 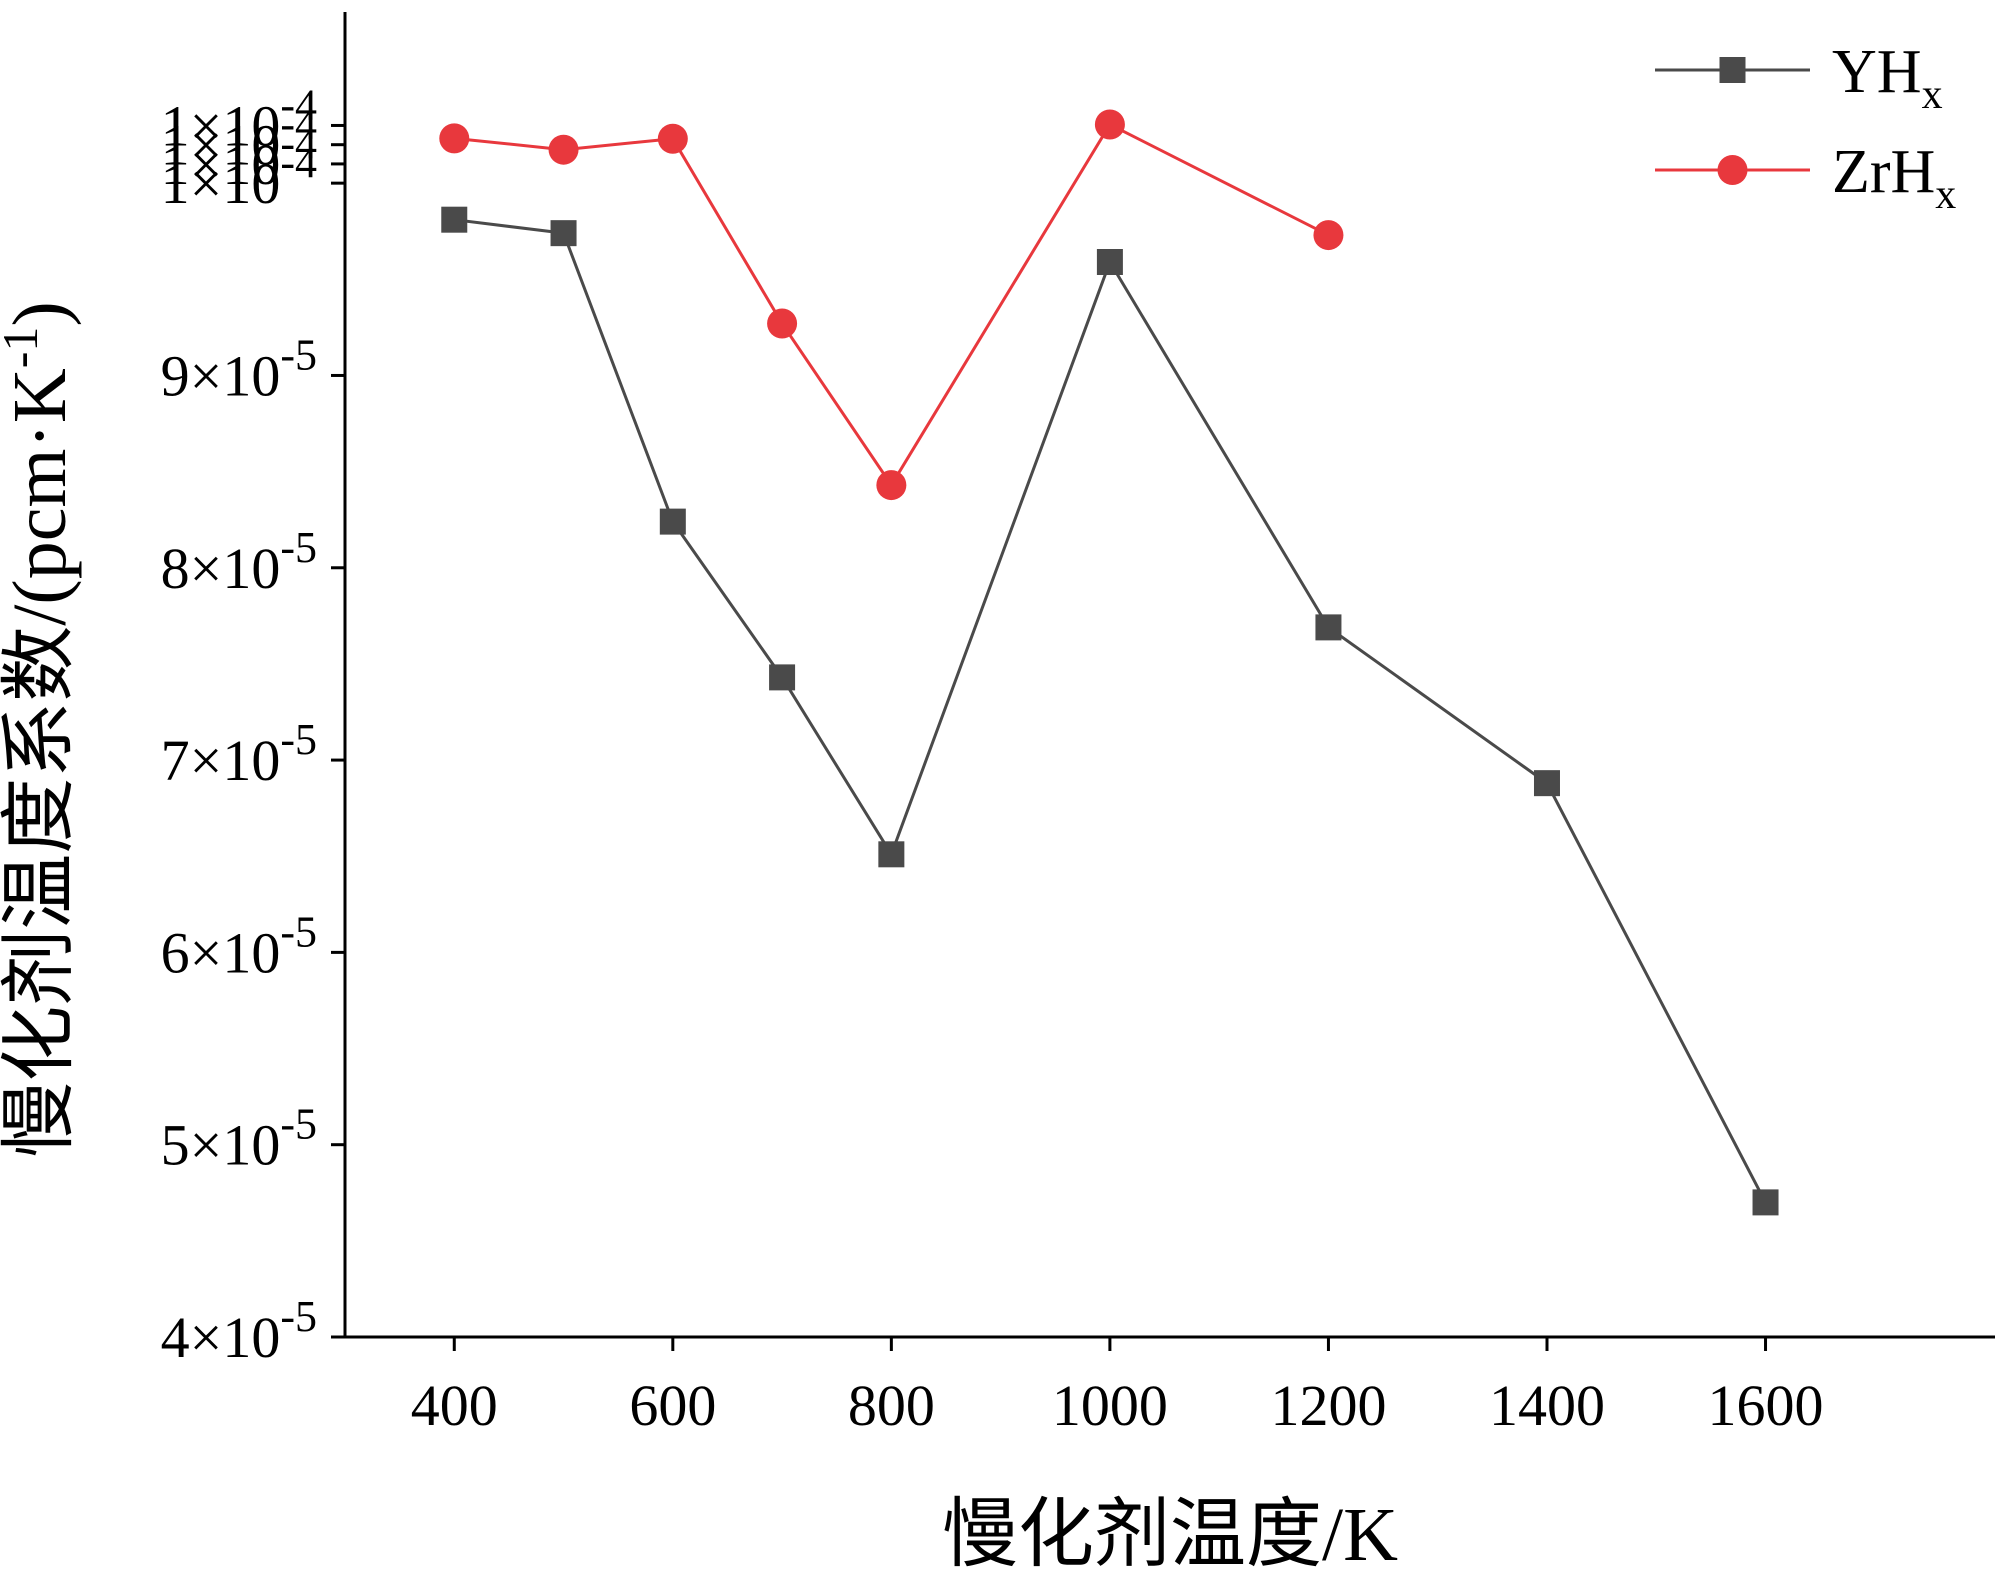 I want to click on legend-label: YHx, so click(x=1887, y=78).